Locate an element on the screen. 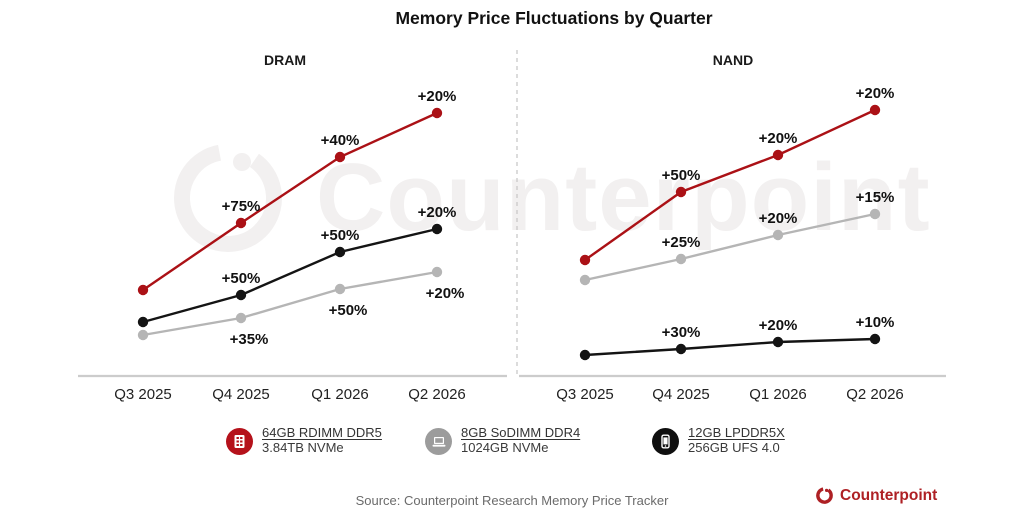 Image resolution: width=1024 pixels, height=519 pixels. point-label: +25% is located at coordinates (681, 242).